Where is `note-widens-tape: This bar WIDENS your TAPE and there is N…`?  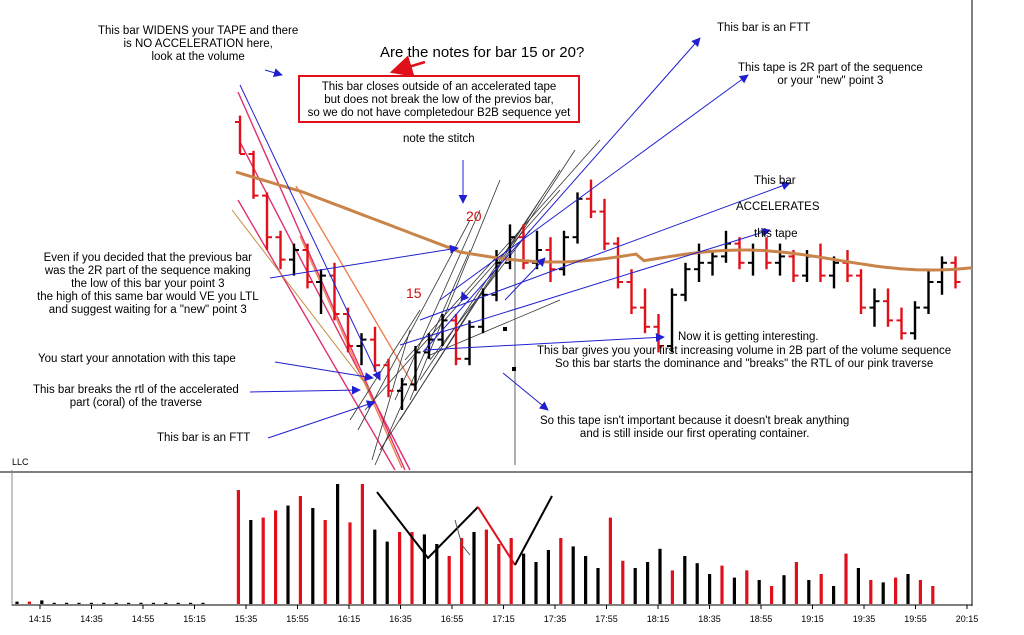 note-widens-tape: This bar WIDENS your TAPE and there is N… is located at coordinates (198, 44).